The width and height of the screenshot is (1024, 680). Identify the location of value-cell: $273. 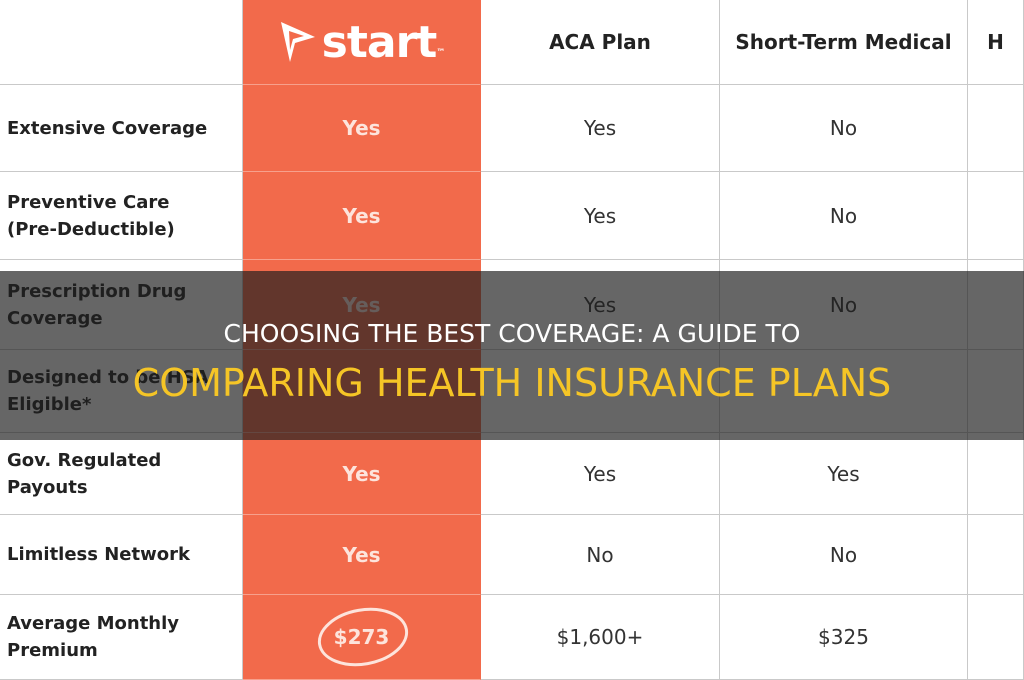
(362, 637).